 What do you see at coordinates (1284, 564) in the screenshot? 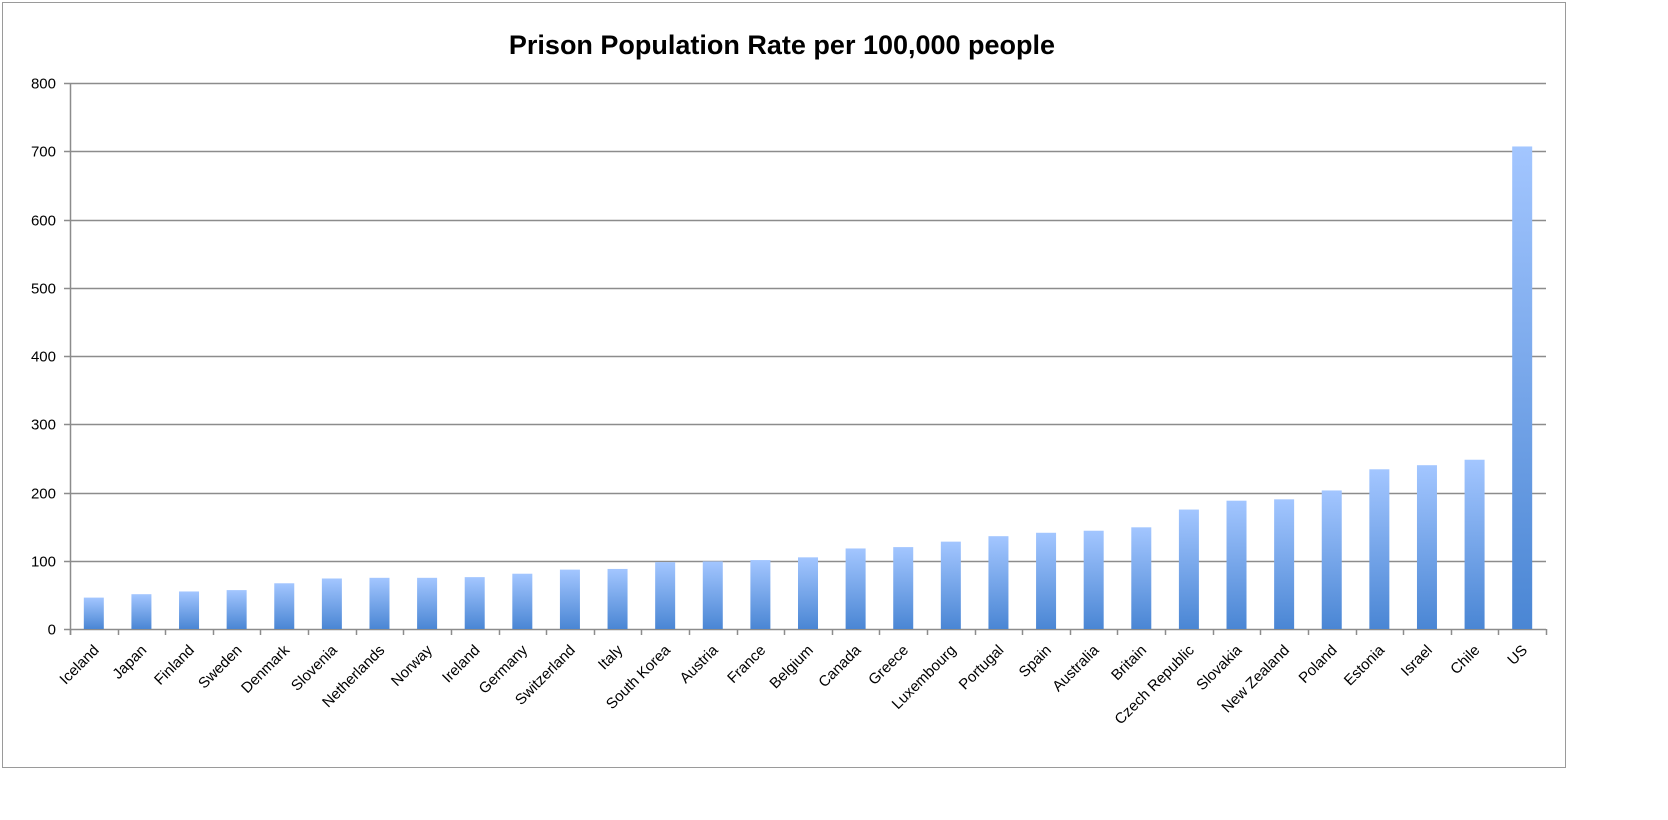
I see `bar-new-zealand` at bounding box center [1284, 564].